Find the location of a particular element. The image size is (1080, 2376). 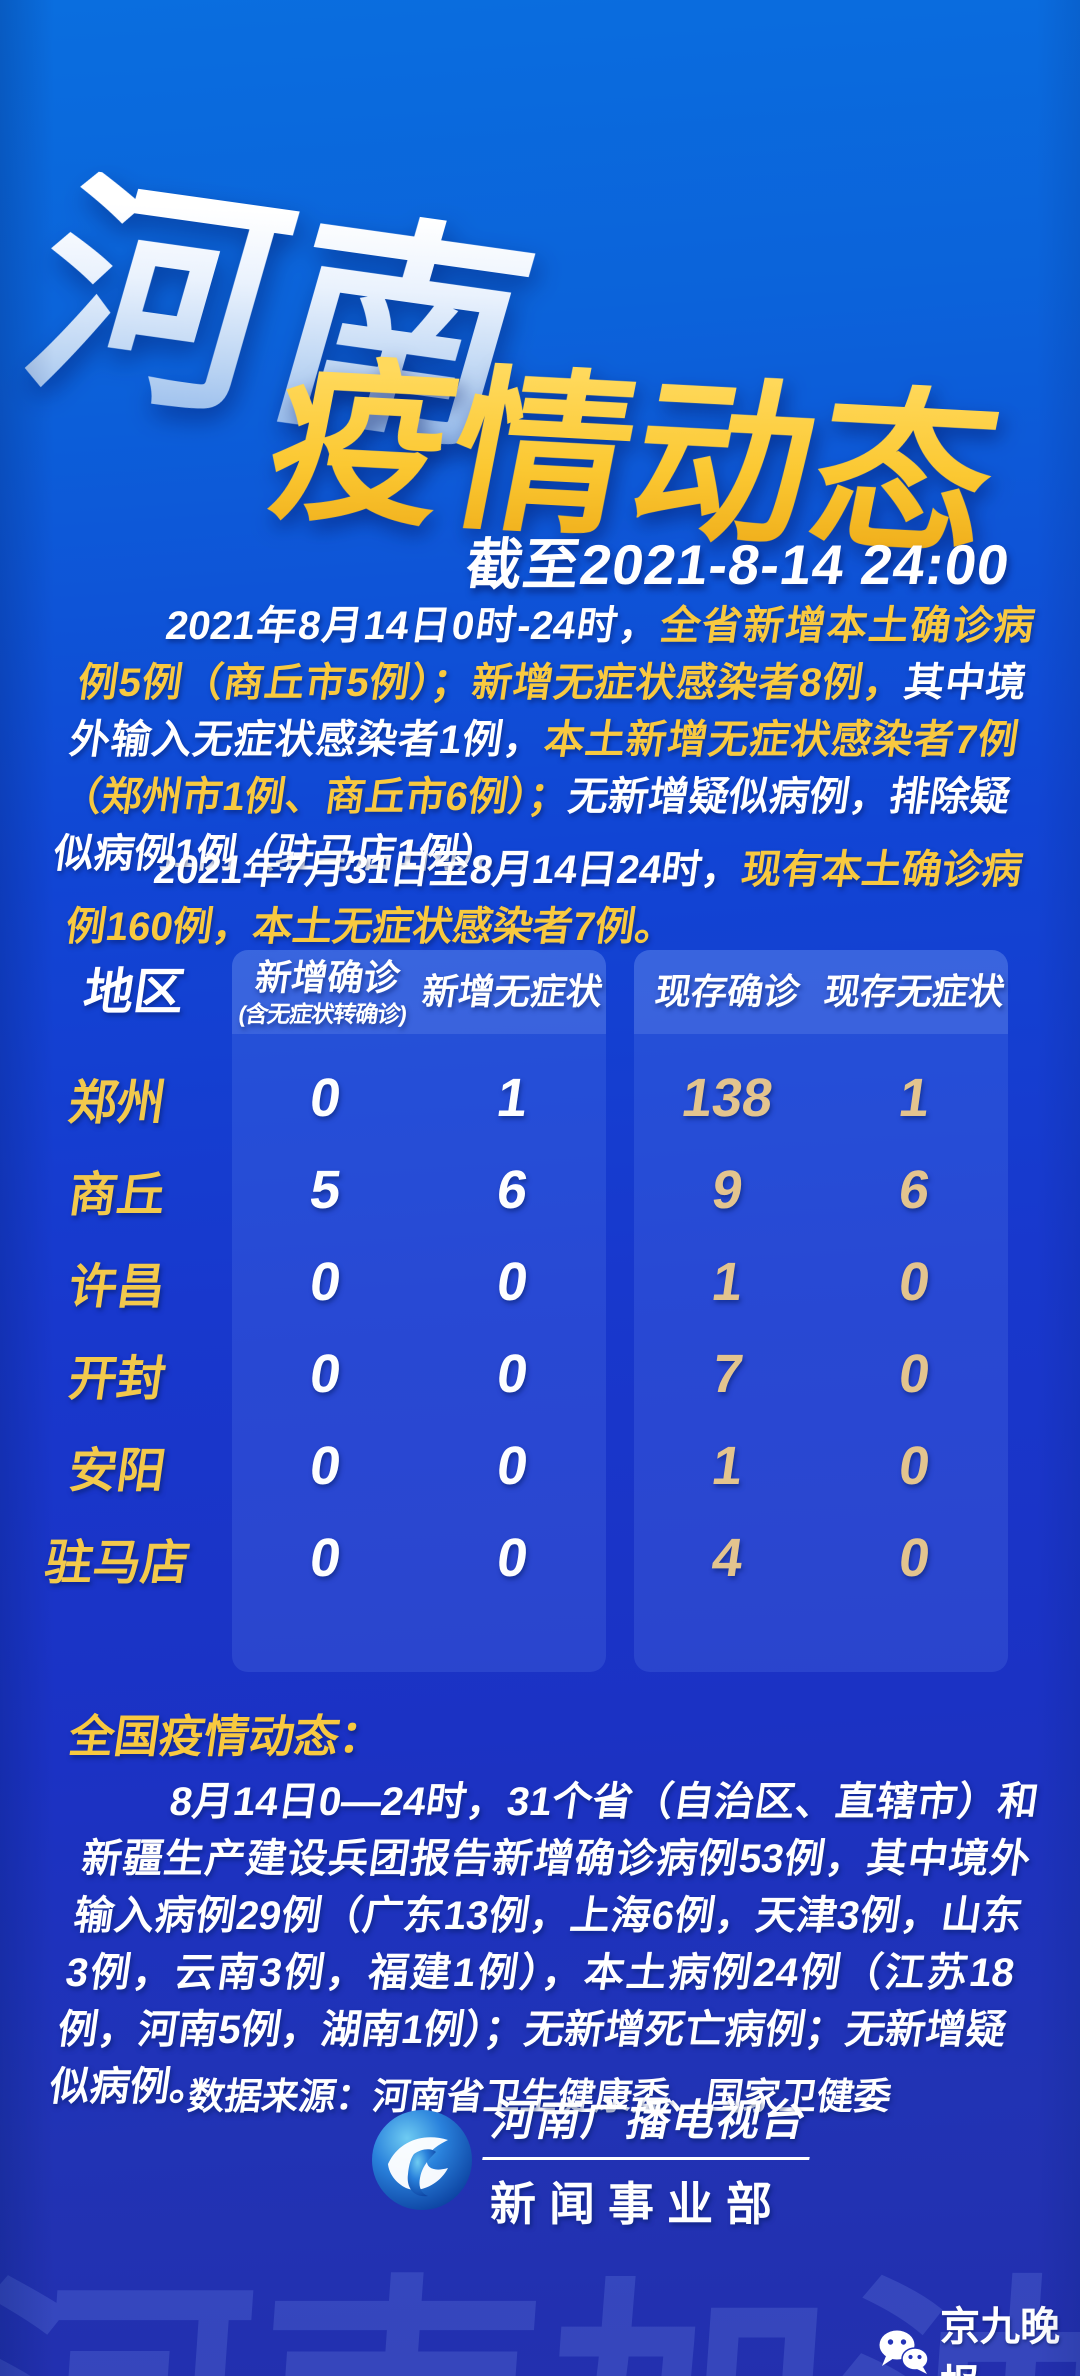

cell-existing-confirmed: 7 is located at coordinates (727, 1374).